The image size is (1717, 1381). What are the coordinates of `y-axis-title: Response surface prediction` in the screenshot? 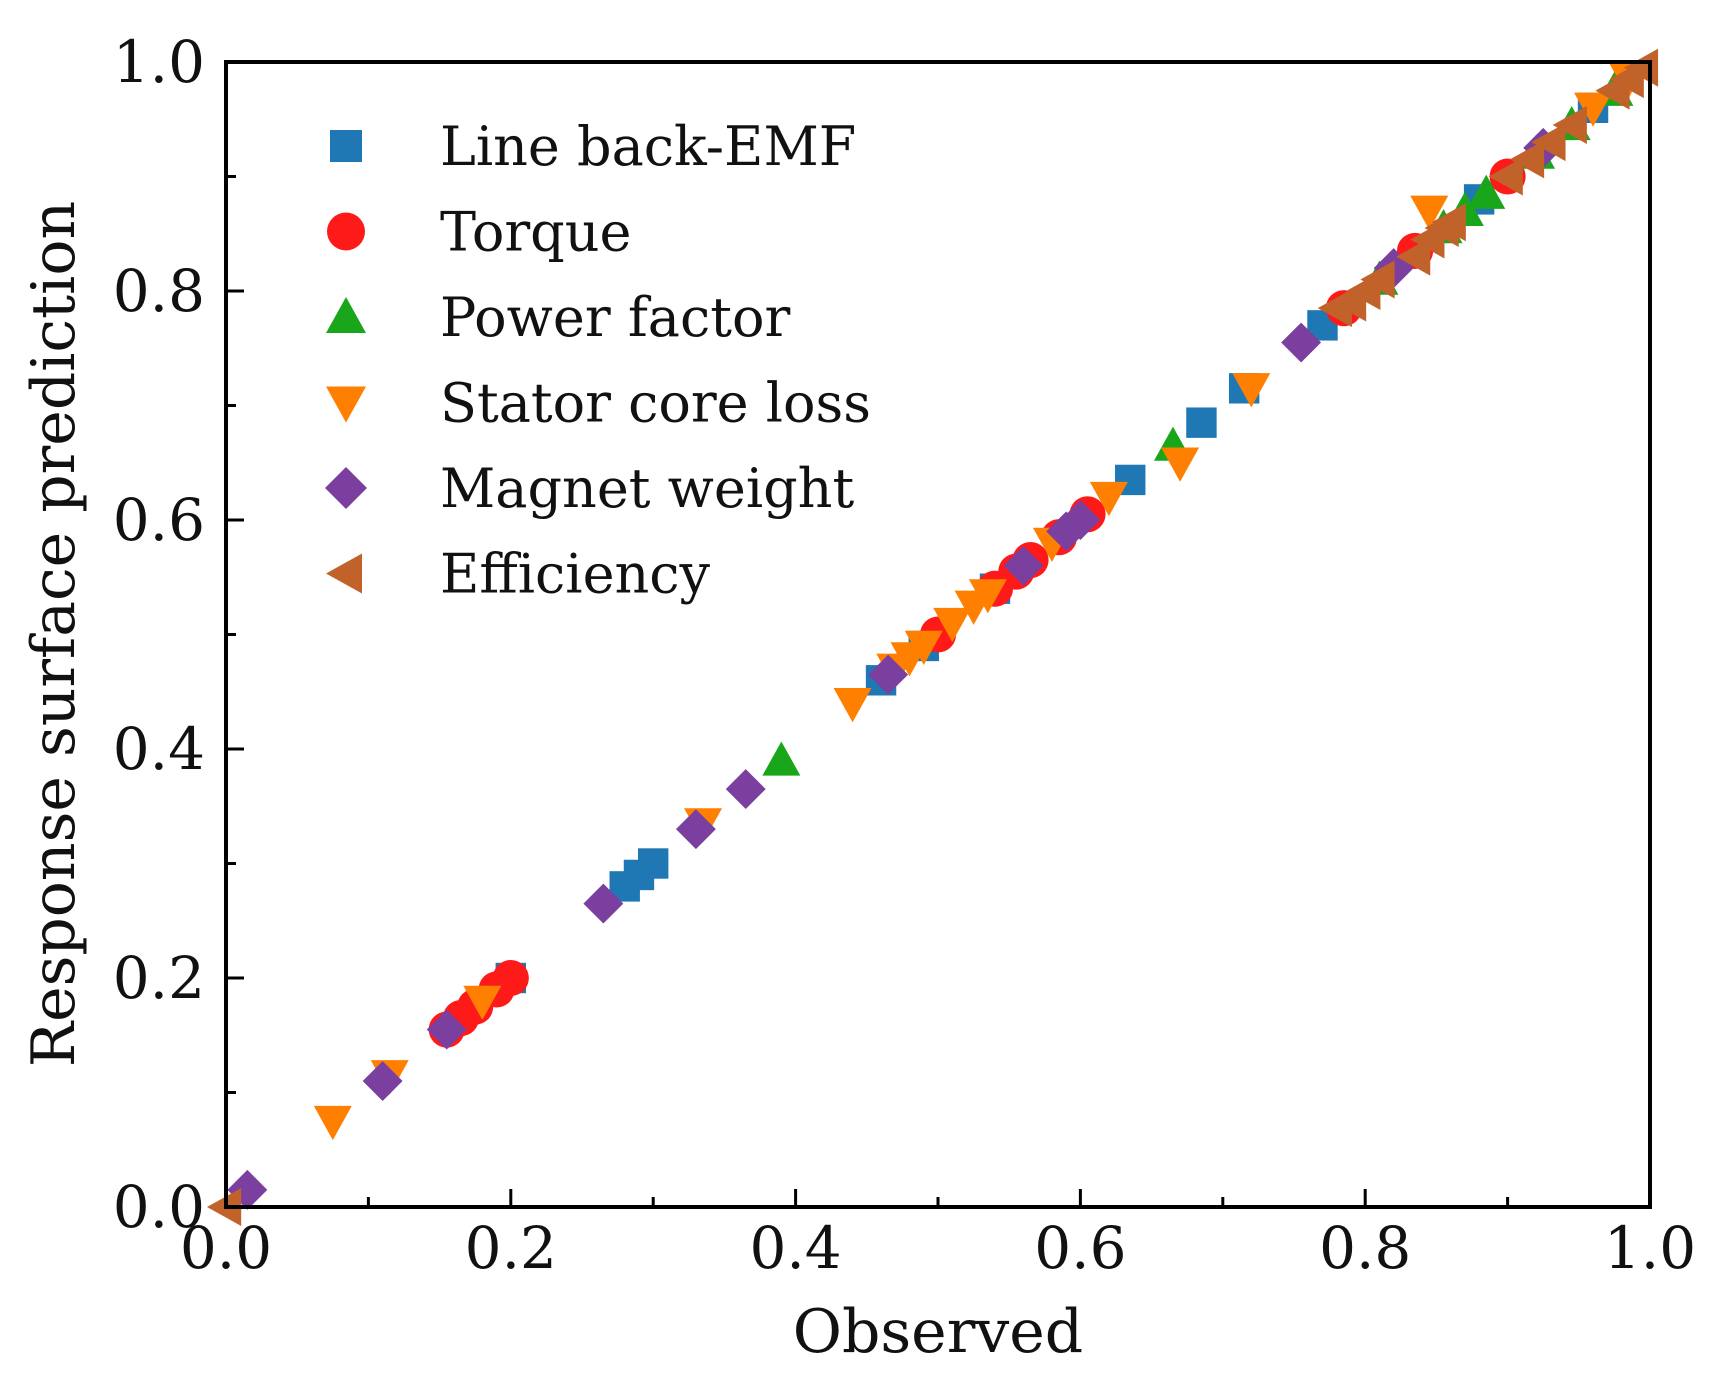 It's located at (54, 634).